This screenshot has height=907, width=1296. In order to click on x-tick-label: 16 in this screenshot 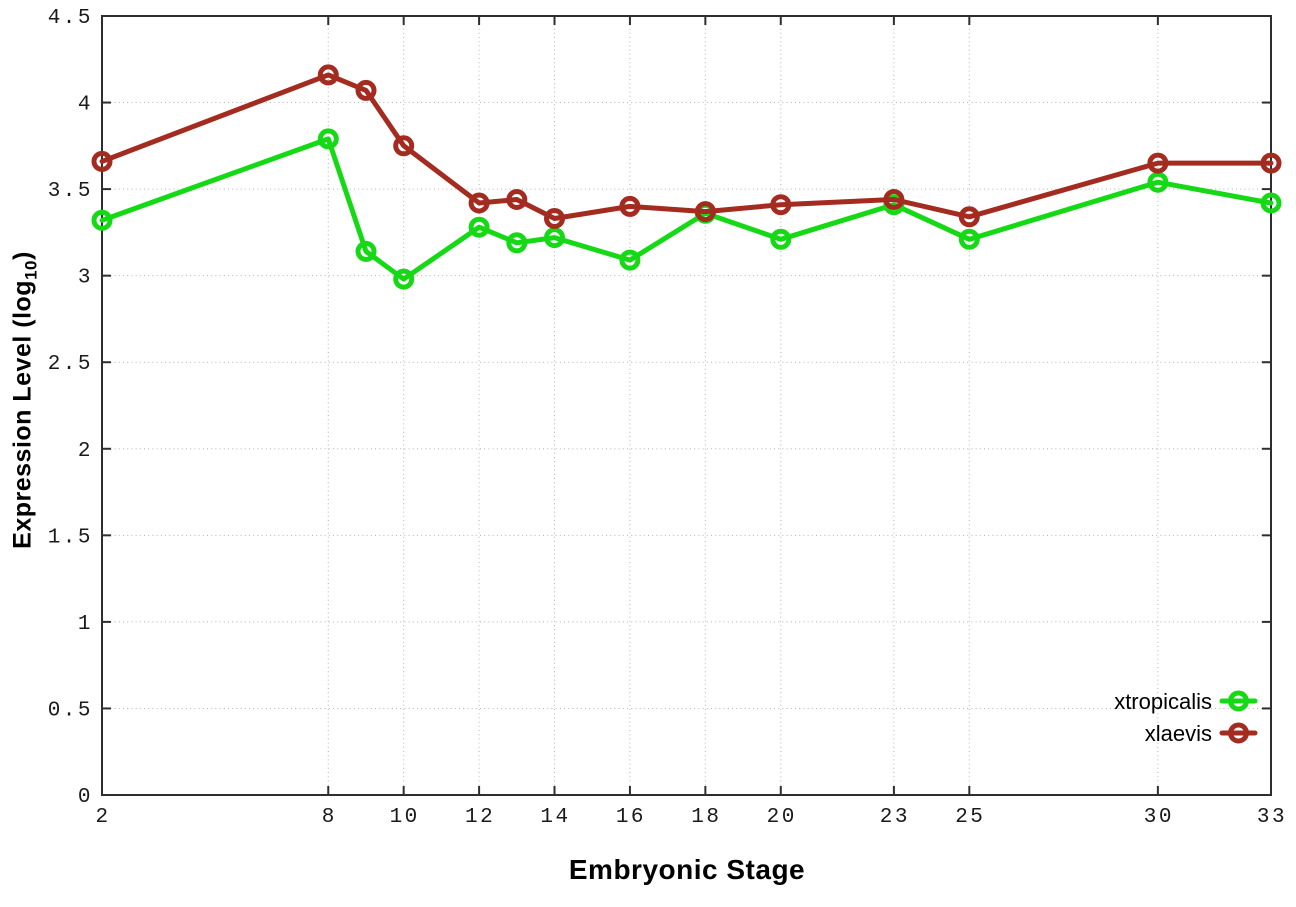, I will do `click(631, 817)`.